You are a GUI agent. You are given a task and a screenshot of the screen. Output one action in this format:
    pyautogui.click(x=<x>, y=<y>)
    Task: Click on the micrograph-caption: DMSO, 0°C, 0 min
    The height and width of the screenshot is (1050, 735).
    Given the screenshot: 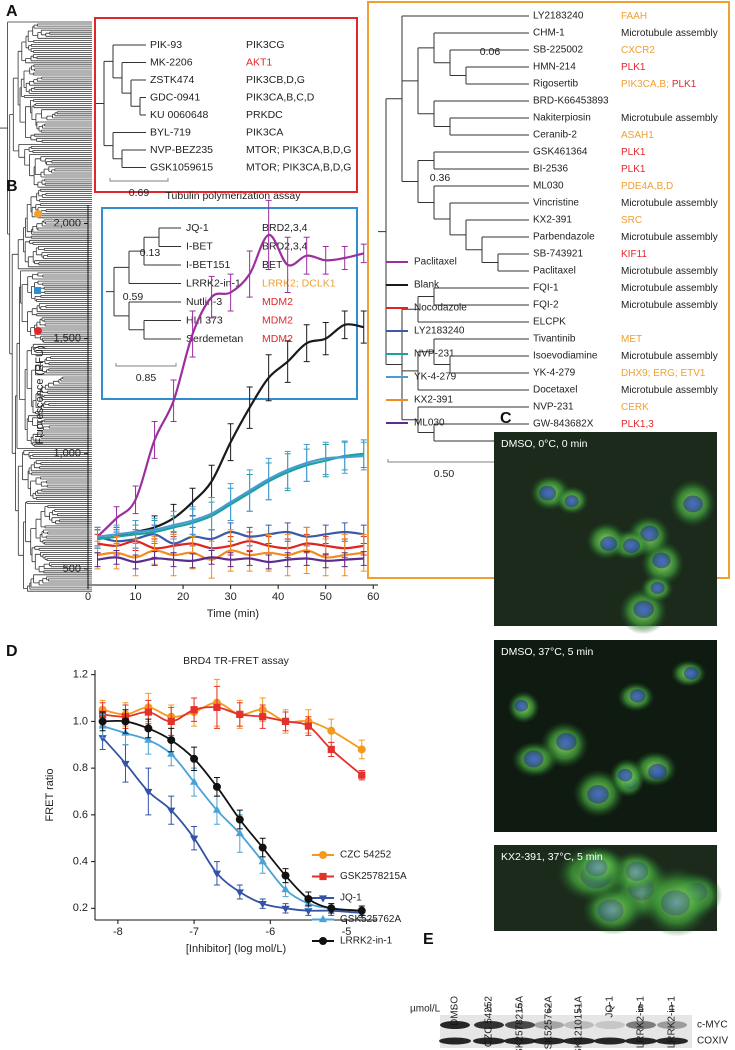 What is the action you would take?
    pyautogui.click(x=544, y=444)
    